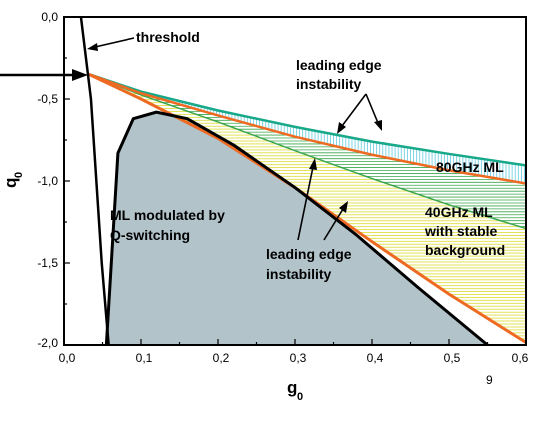 This screenshot has width=535, height=429. I want to click on y-tick-label: -2,0, so click(47, 343).